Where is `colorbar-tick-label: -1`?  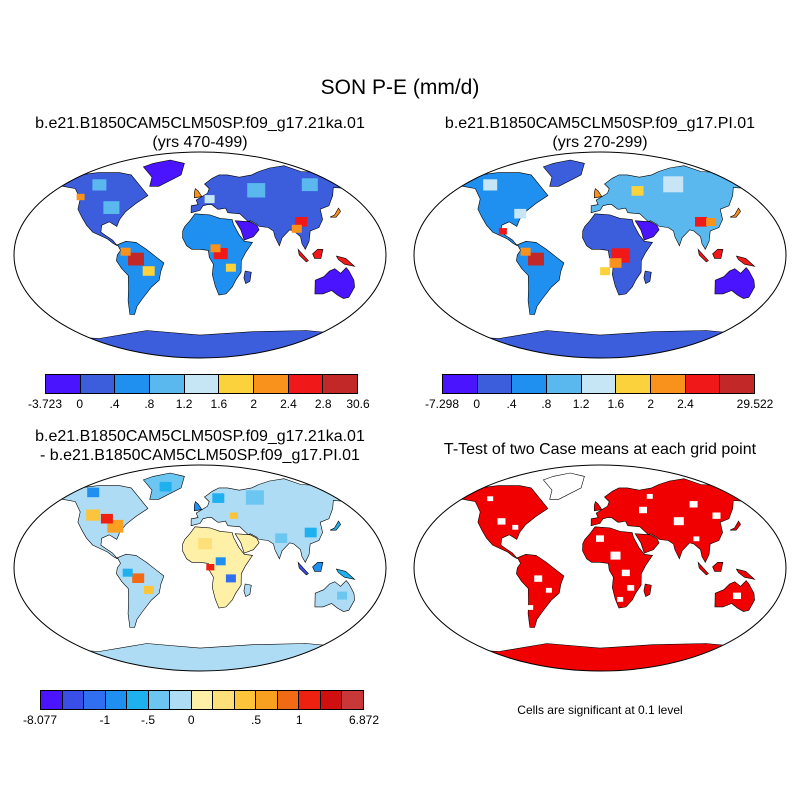 colorbar-tick-label: -1 is located at coordinates (105, 720).